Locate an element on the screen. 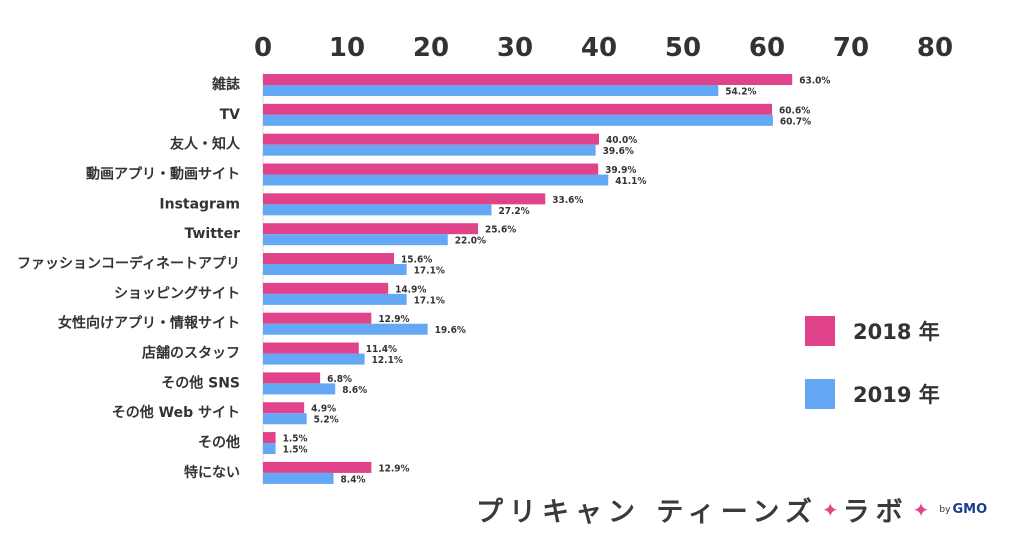 Image resolution: width=1024 pixels, height=555 pixels. data-label: 39.9% is located at coordinates (620, 170).